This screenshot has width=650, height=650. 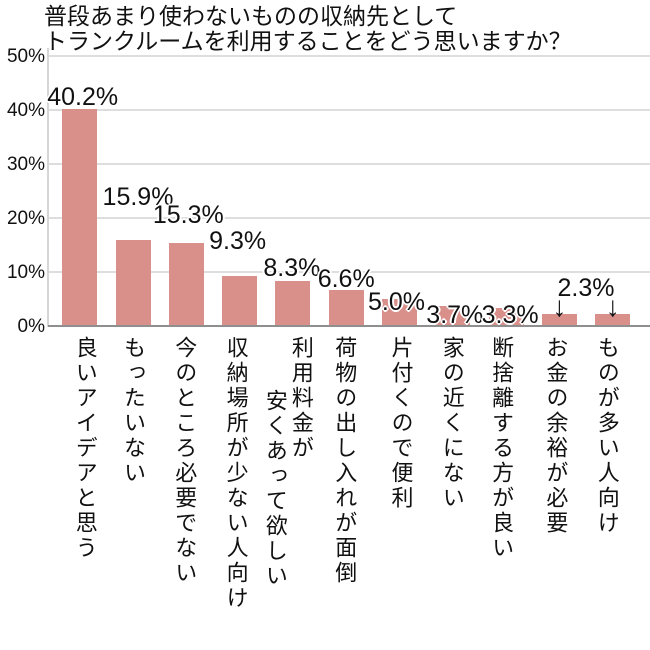 I want to click on category-label-line: 今のところ必要でない, so click(x=185, y=461).